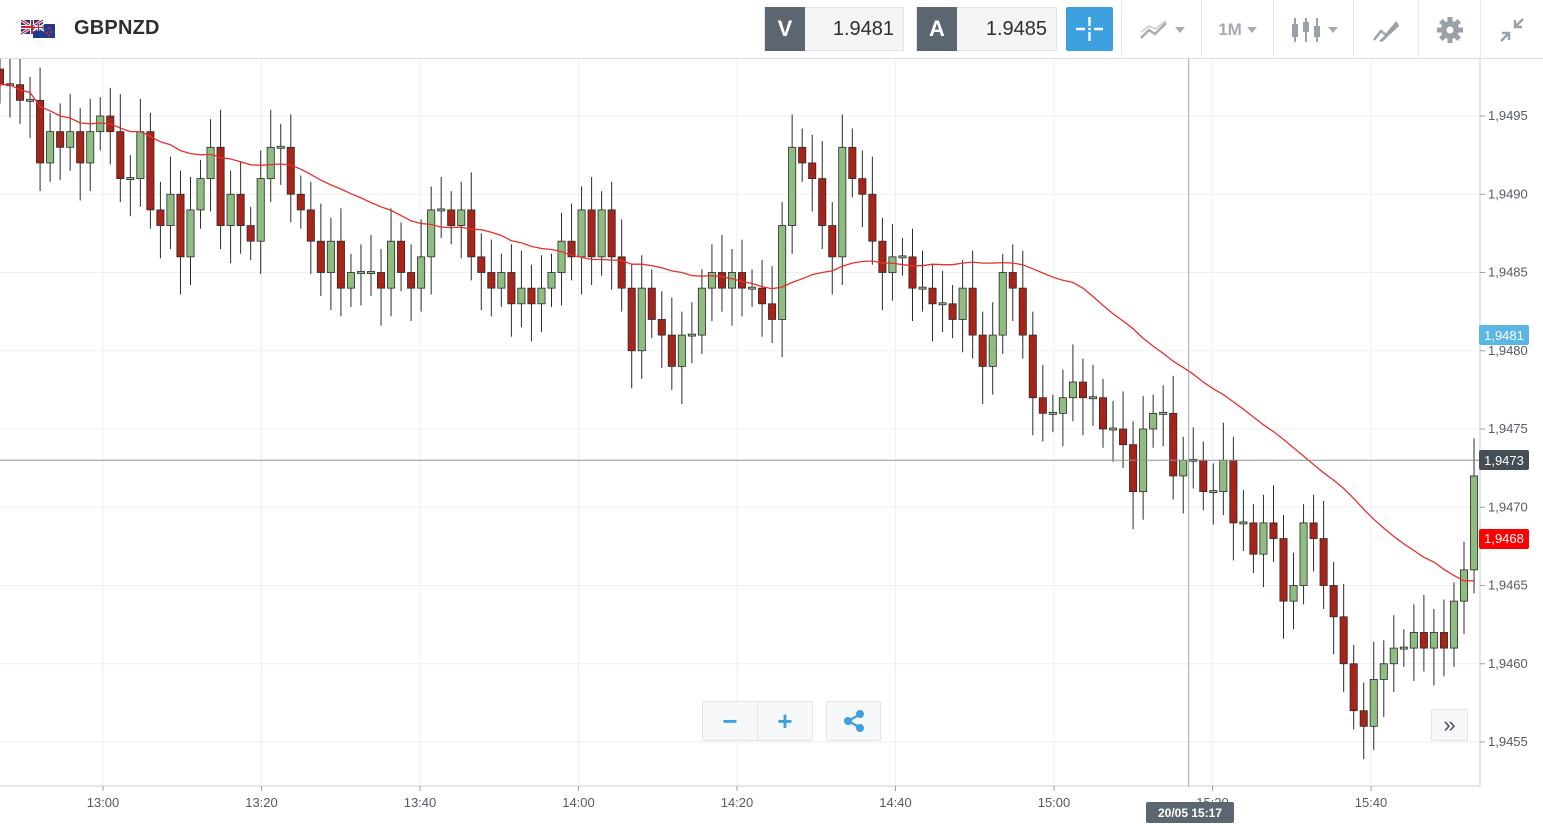 The height and width of the screenshot is (828, 1543). Describe the element at coordinates (1313, 29) in the screenshot. I see `candle-style-selector` at that location.